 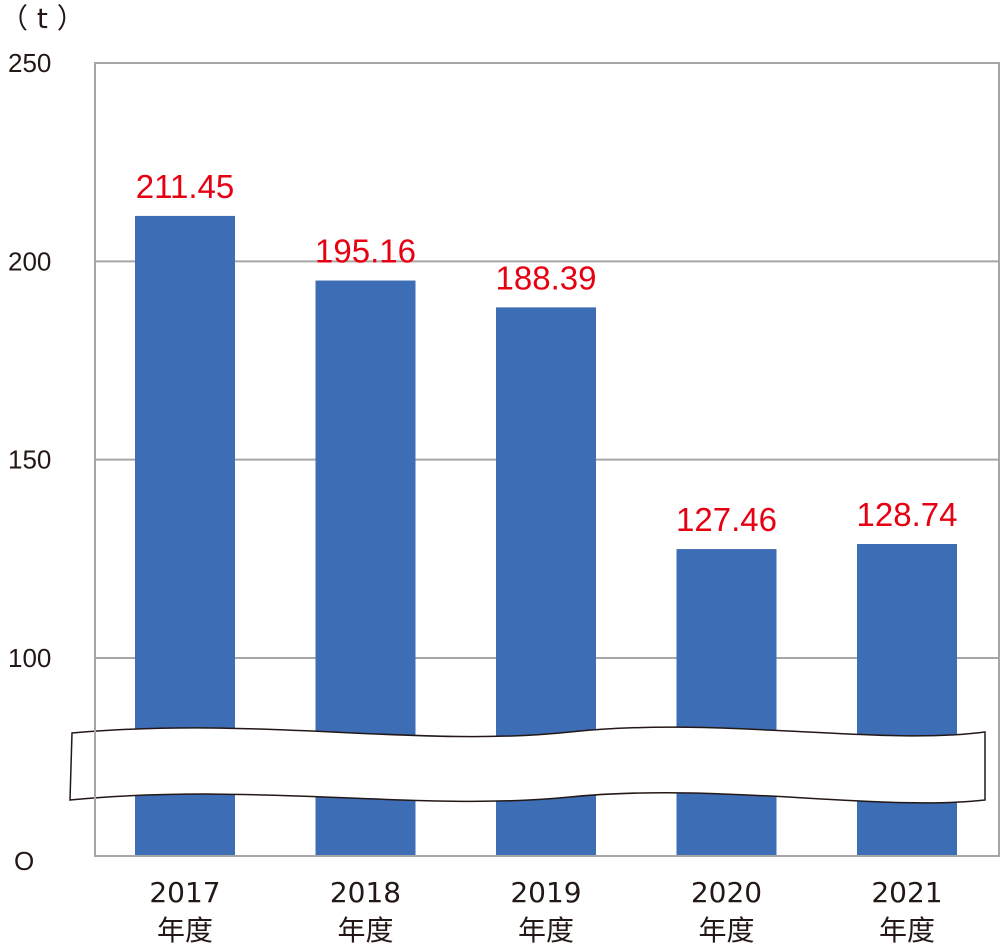 What do you see at coordinates (184, 892) in the screenshot?
I see `x-tick-label: 2017` at bounding box center [184, 892].